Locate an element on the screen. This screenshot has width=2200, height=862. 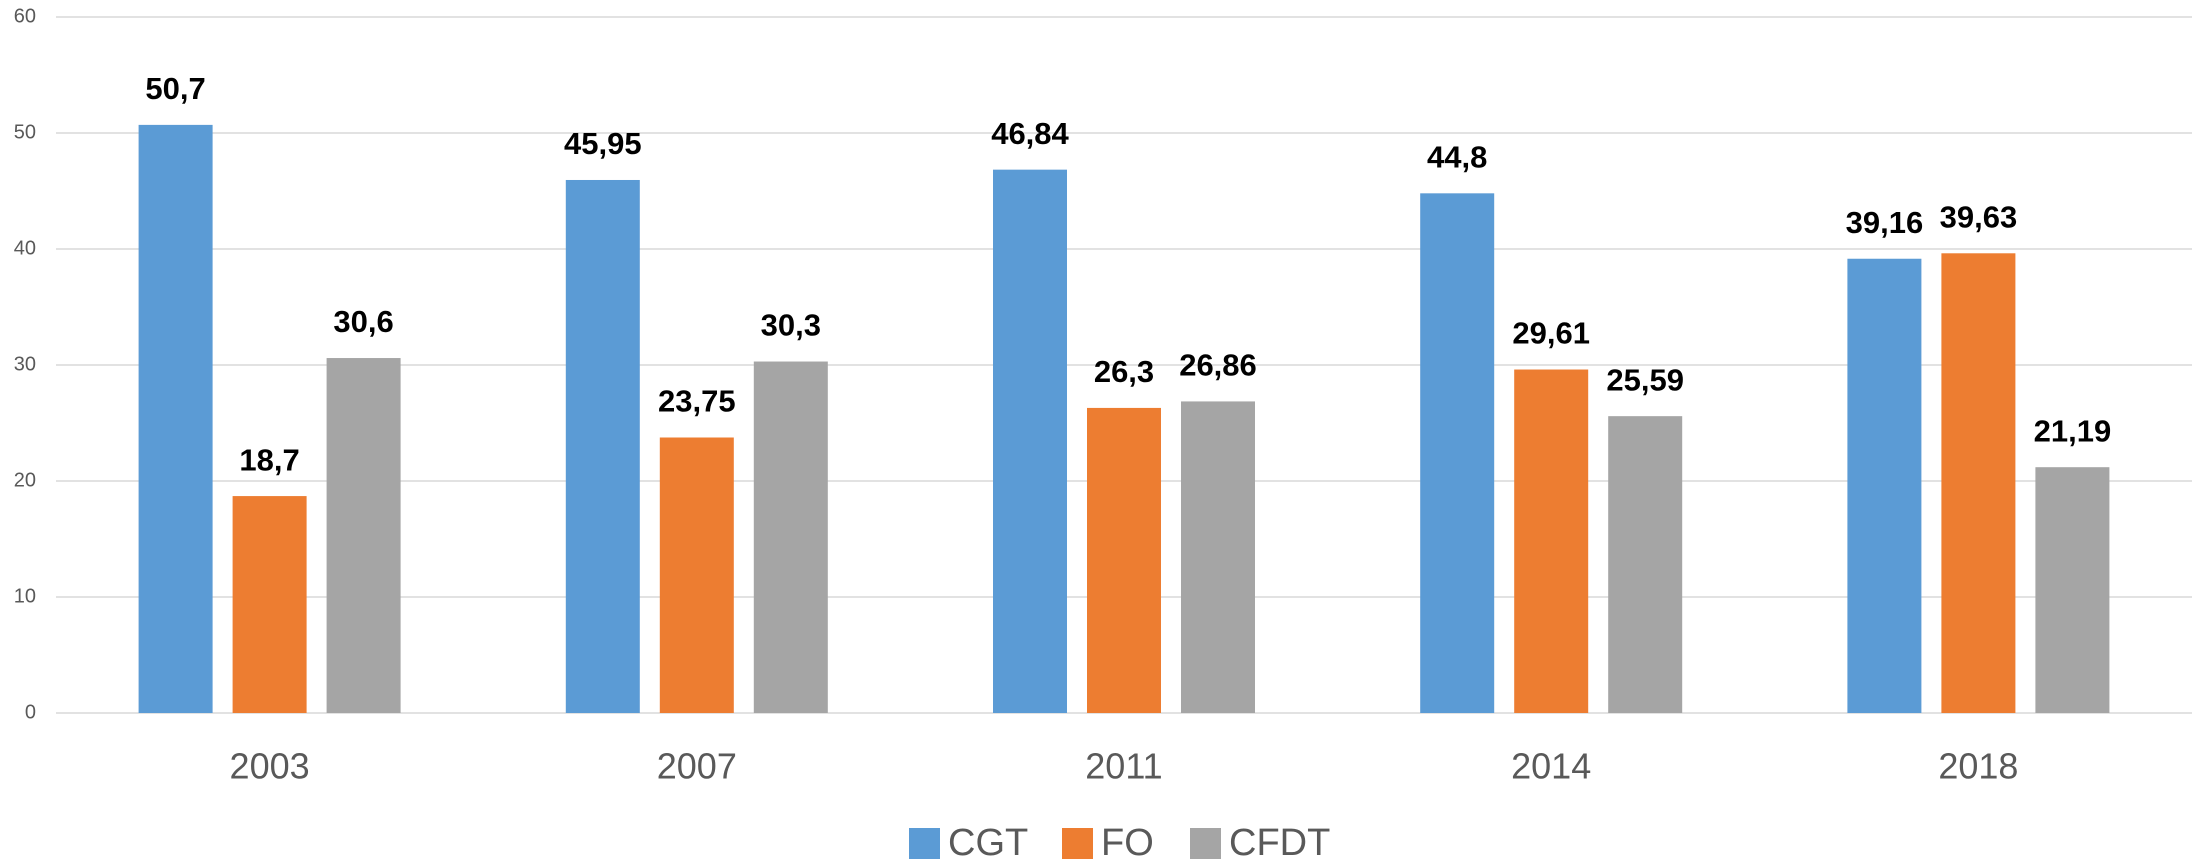
data-label: 29,61 is located at coordinates (1551, 333).